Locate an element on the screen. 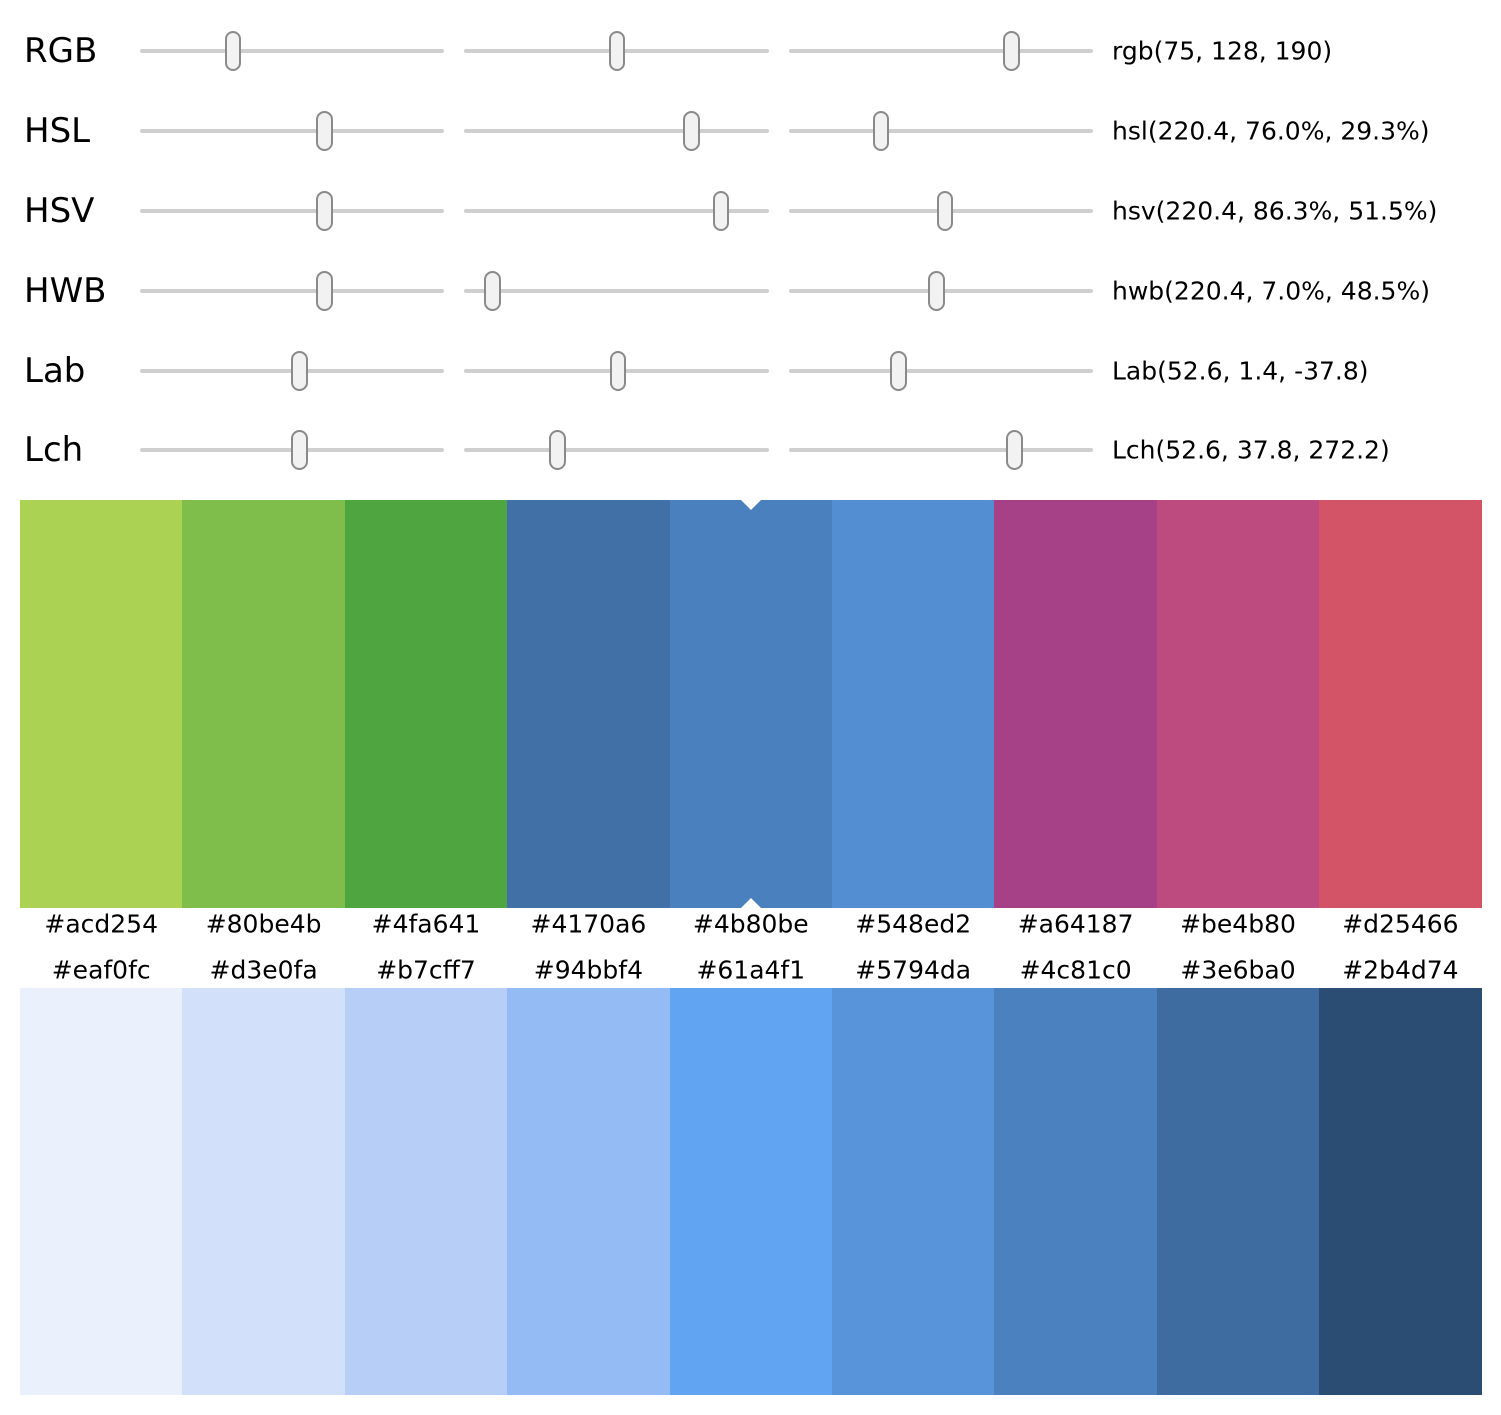 This screenshot has height=1415, width=1501. tint-swatch-hex-label: #4c81c0 is located at coordinates (1075, 970).